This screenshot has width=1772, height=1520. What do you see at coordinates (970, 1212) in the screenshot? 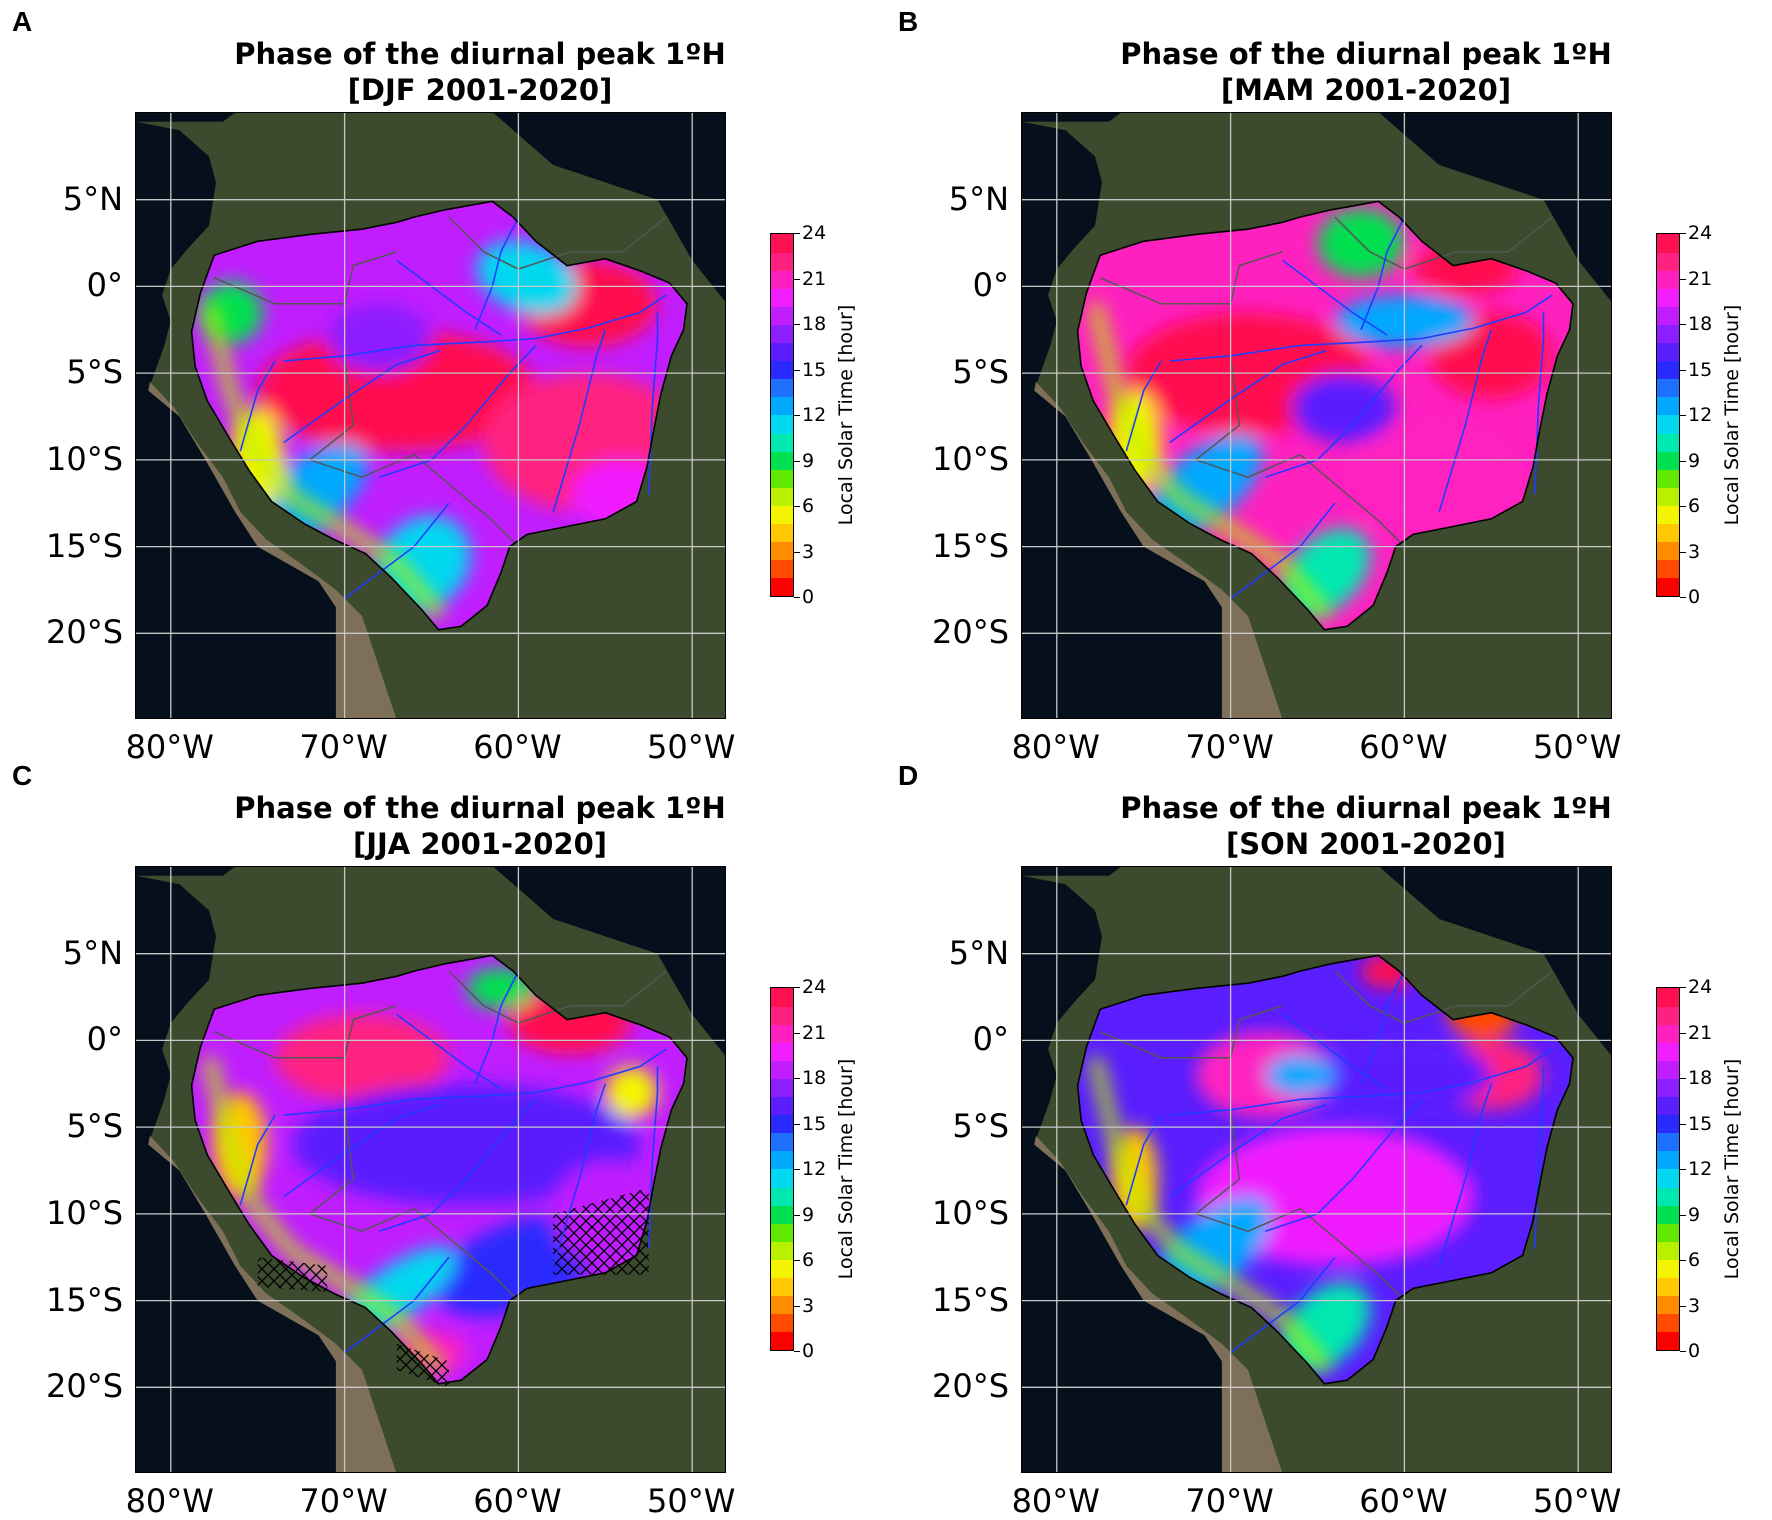
I see `latitude-tick-label: 10°S` at bounding box center [970, 1212].